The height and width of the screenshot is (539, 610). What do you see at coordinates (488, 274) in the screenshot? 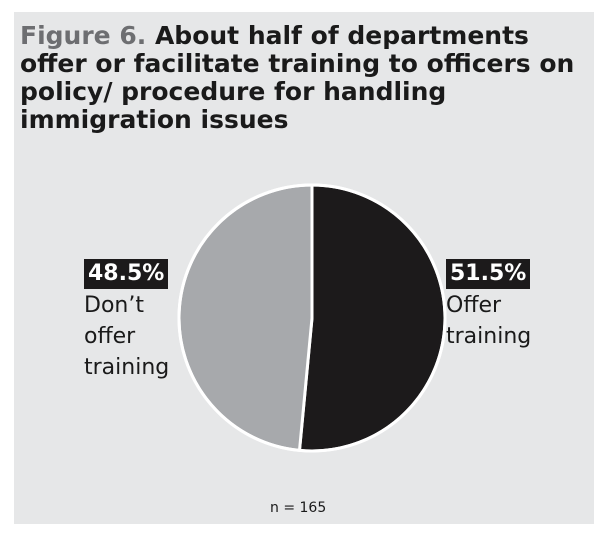
I see `offer-percent-label: 51.5%` at bounding box center [488, 274].